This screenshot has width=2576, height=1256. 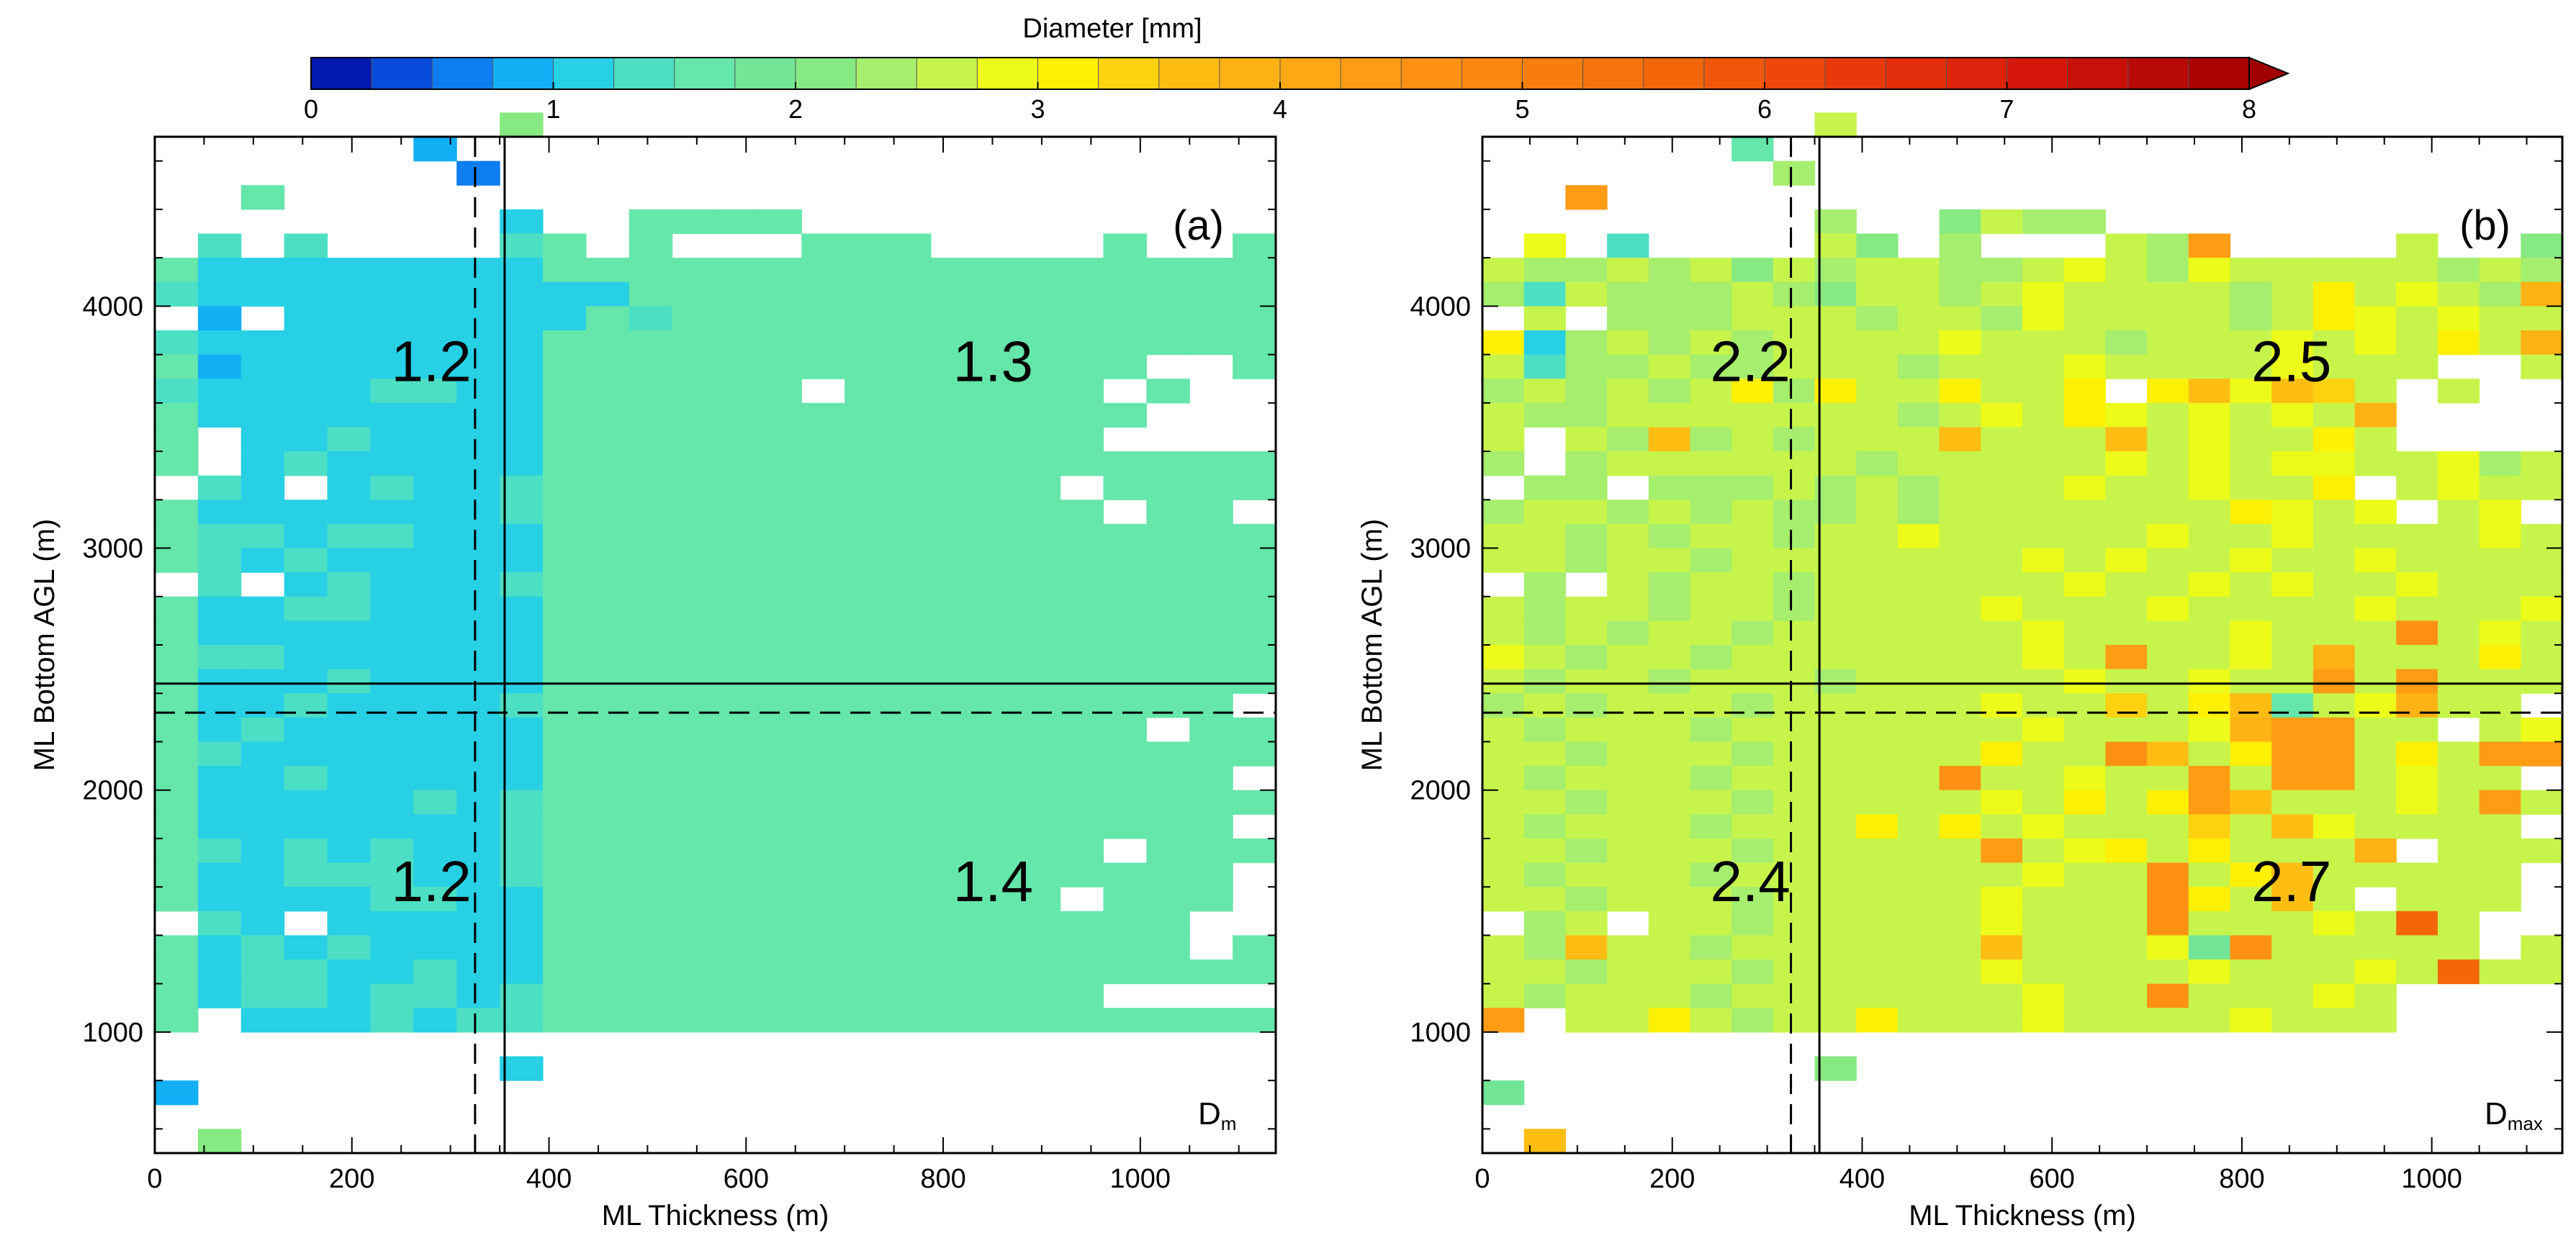 What do you see at coordinates (1522, 109) in the screenshot?
I see `colorbar-tick-label: 5` at bounding box center [1522, 109].